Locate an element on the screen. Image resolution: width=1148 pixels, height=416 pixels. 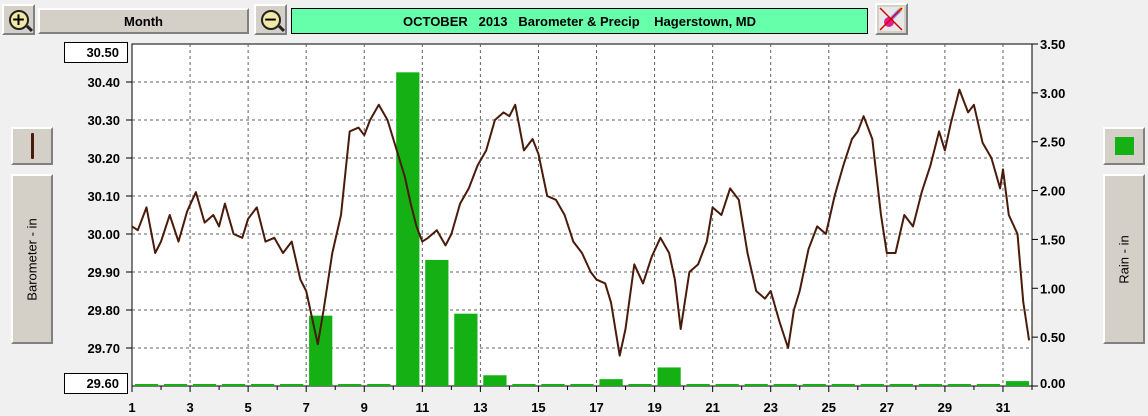
x-tick-label: 11 is located at coordinates (422, 407).